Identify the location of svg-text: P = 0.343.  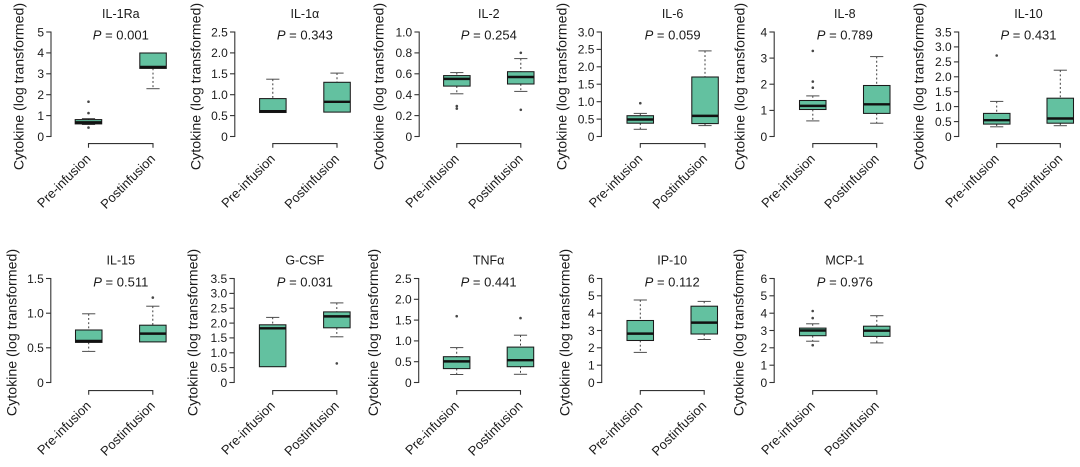
(305, 35).